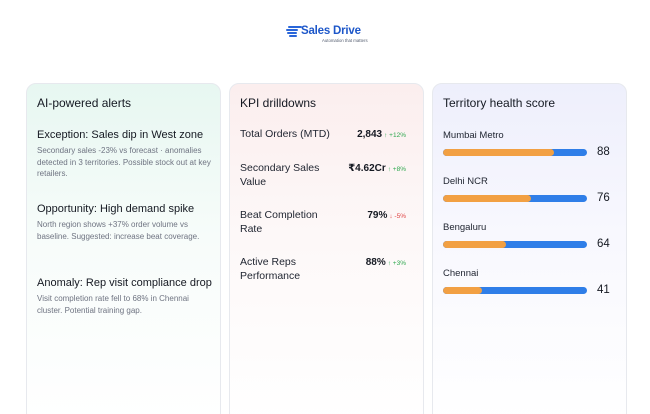  Describe the element at coordinates (386, 215) in the screenshot. I see `kpi-value: 79% ↓ -5%` at that location.